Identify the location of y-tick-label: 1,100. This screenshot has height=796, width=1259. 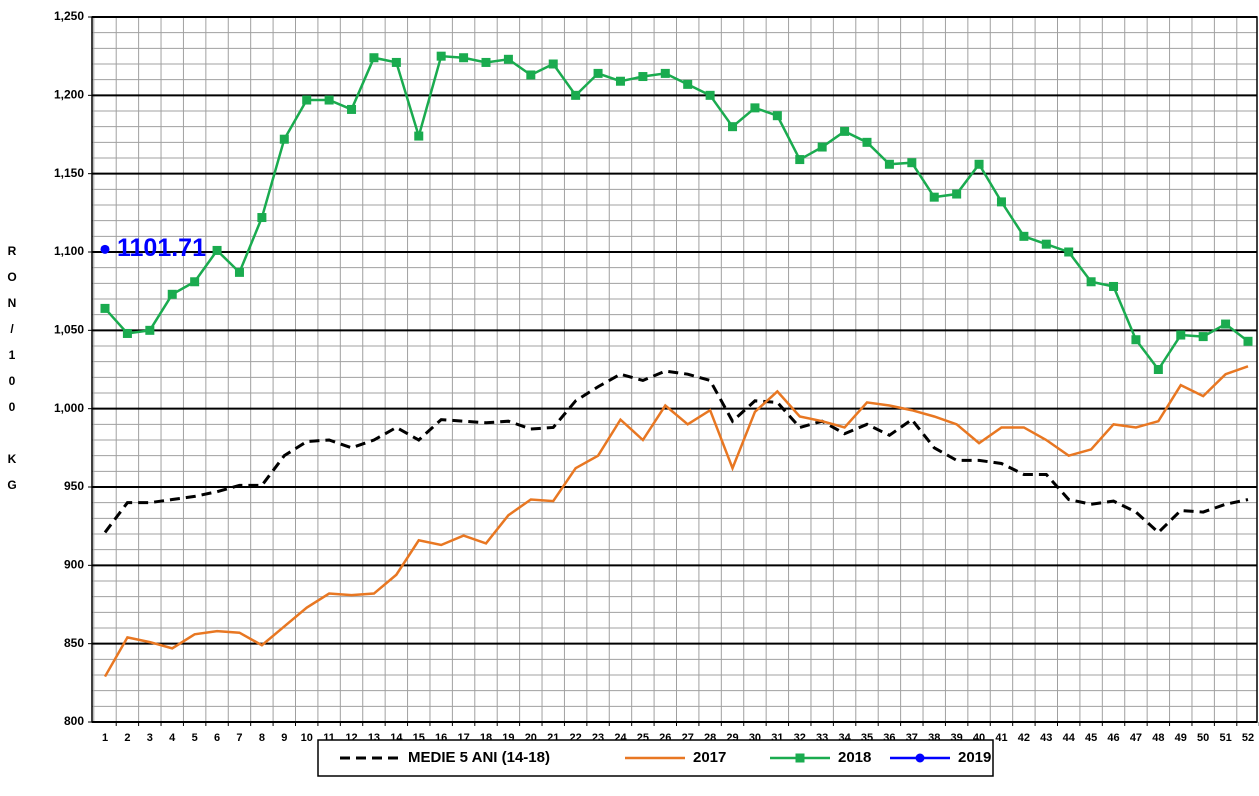
(69, 251).